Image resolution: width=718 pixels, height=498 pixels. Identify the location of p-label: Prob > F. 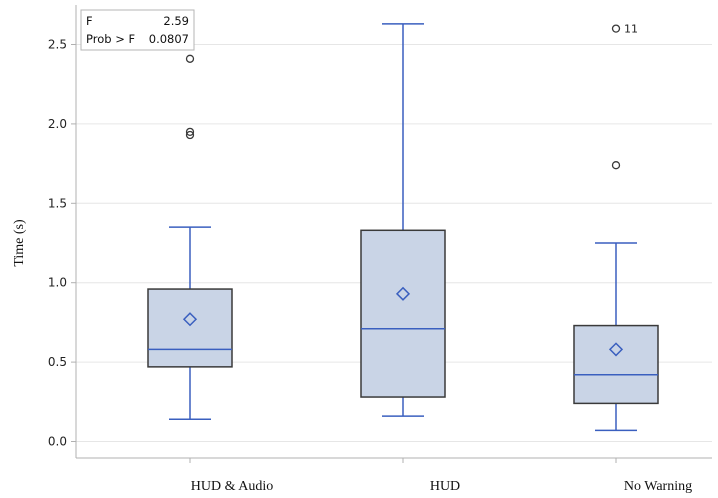
(110, 39).